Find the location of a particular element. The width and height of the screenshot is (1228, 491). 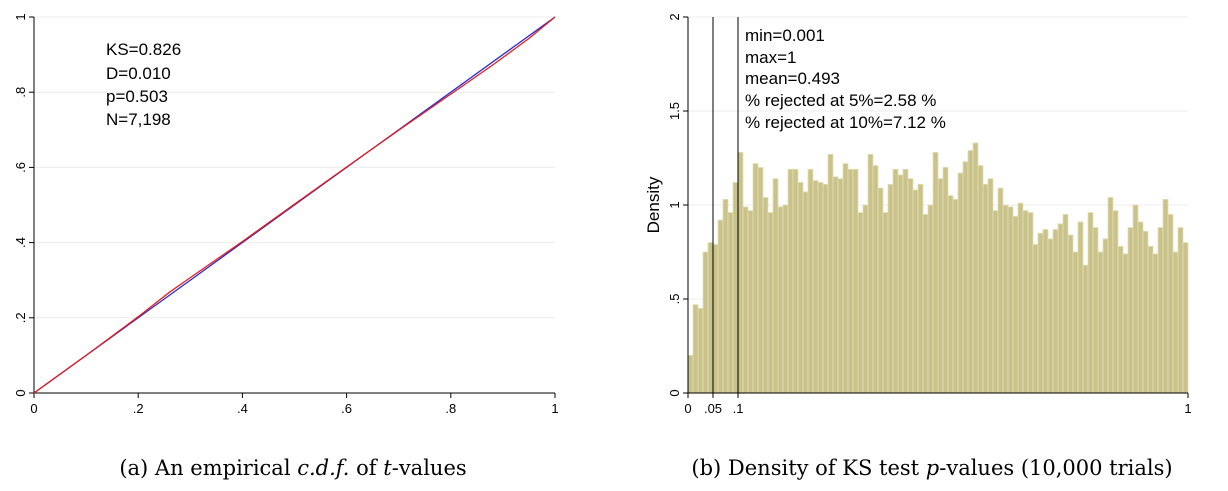

annotation-n: N=7,198 is located at coordinates (138, 119).